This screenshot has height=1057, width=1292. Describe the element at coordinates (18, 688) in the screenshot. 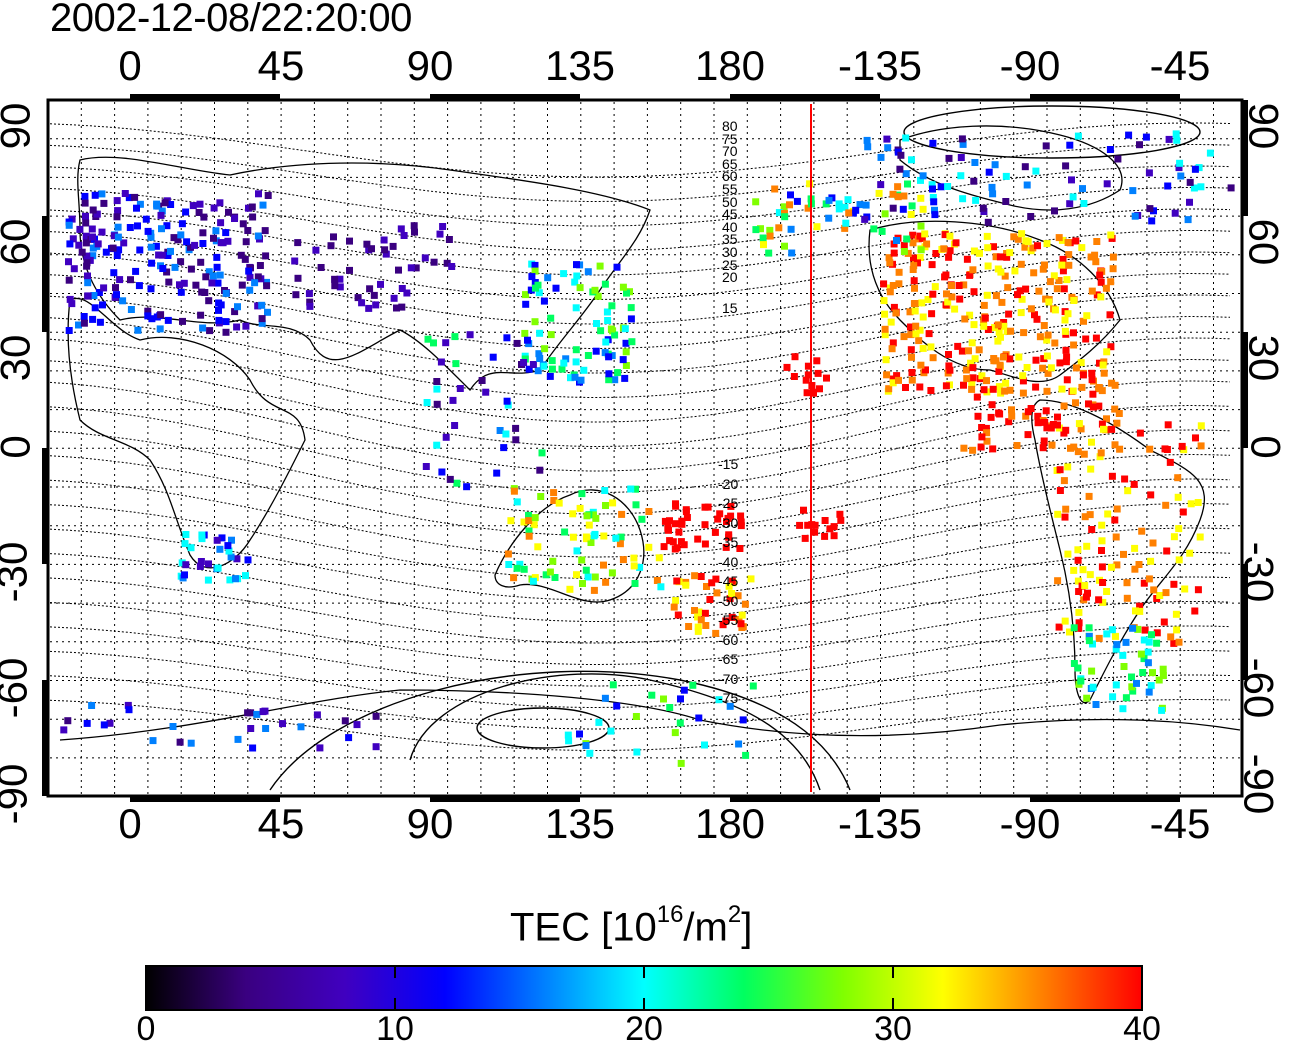

I see `lat-tick-left: -60` at that location.